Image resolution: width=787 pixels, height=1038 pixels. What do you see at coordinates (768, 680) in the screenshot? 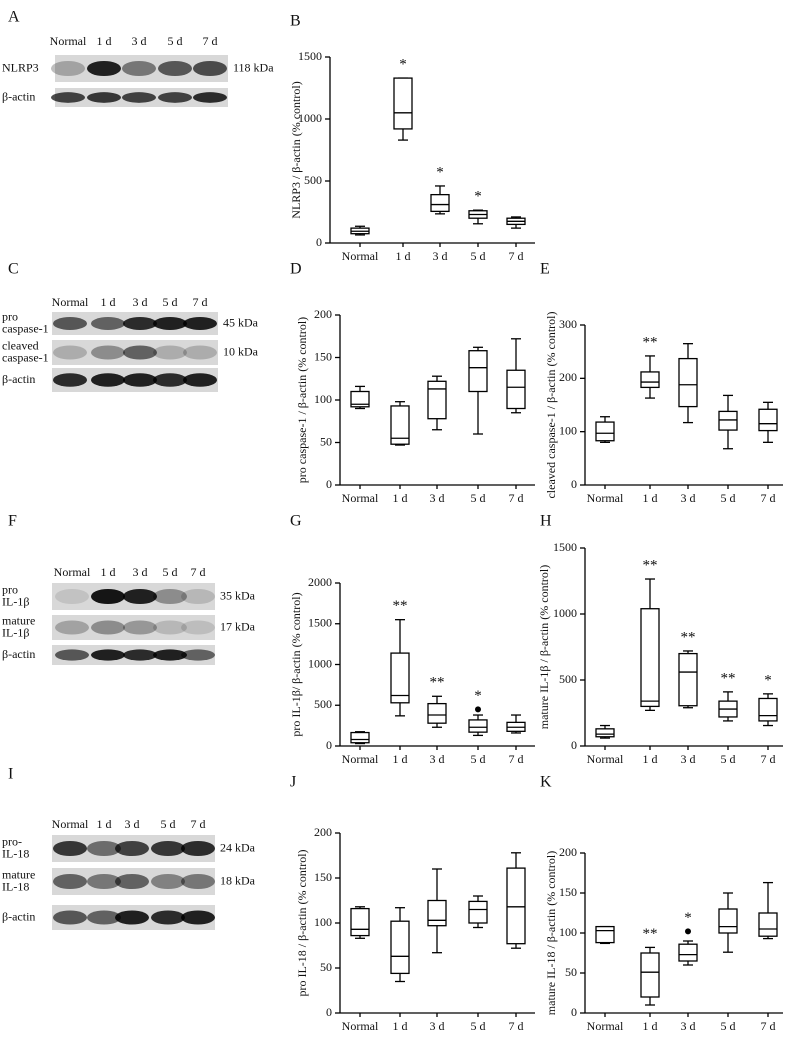
I see `significance: *` at bounding box center [768, 680].